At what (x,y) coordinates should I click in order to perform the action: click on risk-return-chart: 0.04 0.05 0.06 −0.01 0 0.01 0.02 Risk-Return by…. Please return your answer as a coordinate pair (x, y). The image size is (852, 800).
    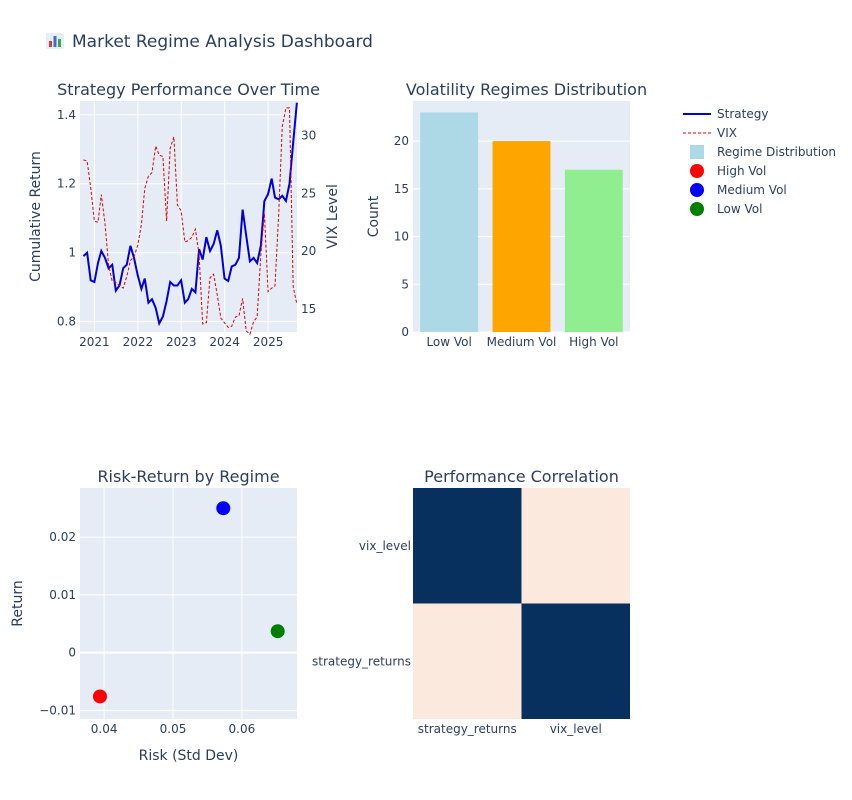
    Looking at the image, I should click on (153, 615).